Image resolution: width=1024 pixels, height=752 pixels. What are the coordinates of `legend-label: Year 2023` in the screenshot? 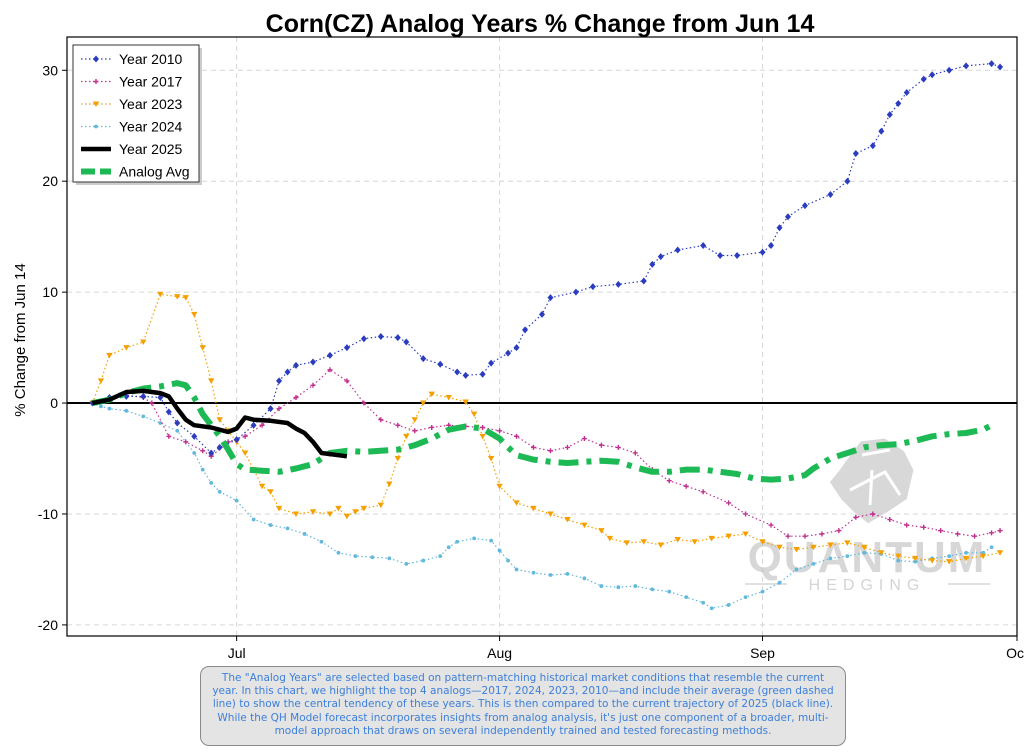 It's located at (151, 104).